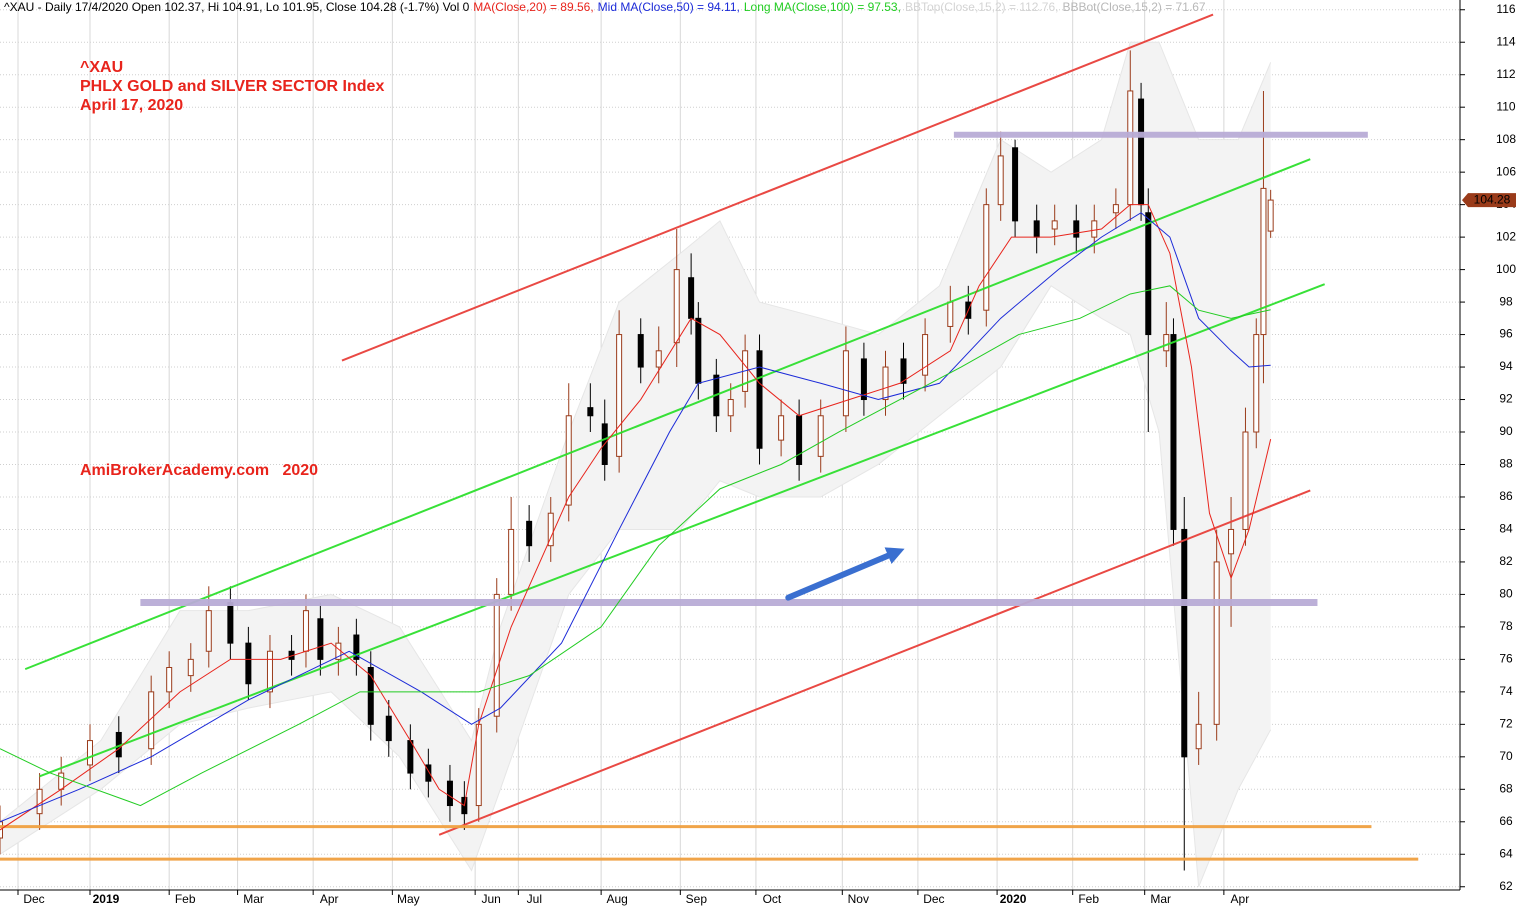  What do you see at coordinates (1506, 334) in the screenshot?
I see `y-tick-label: 96` at bounding box center [1506, 334].